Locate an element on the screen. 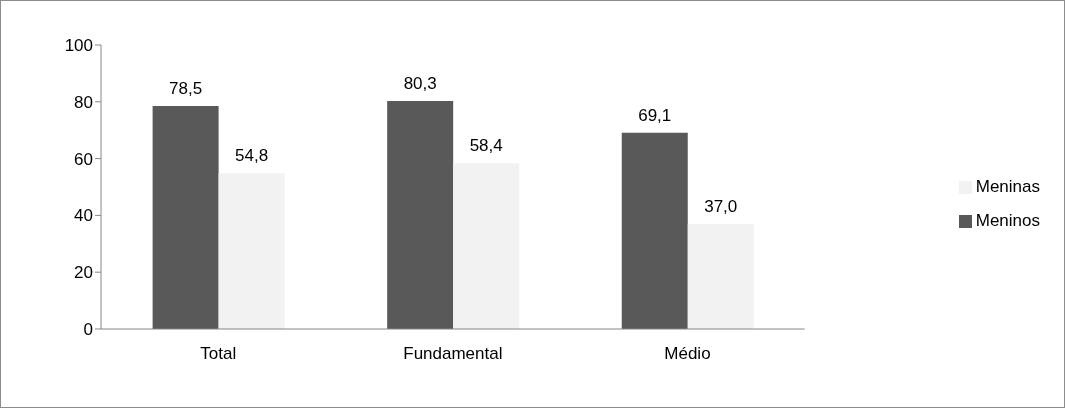 This screenshot has width=1065, height=408. data-label: 80,3 is located at coordinates (420, 83).